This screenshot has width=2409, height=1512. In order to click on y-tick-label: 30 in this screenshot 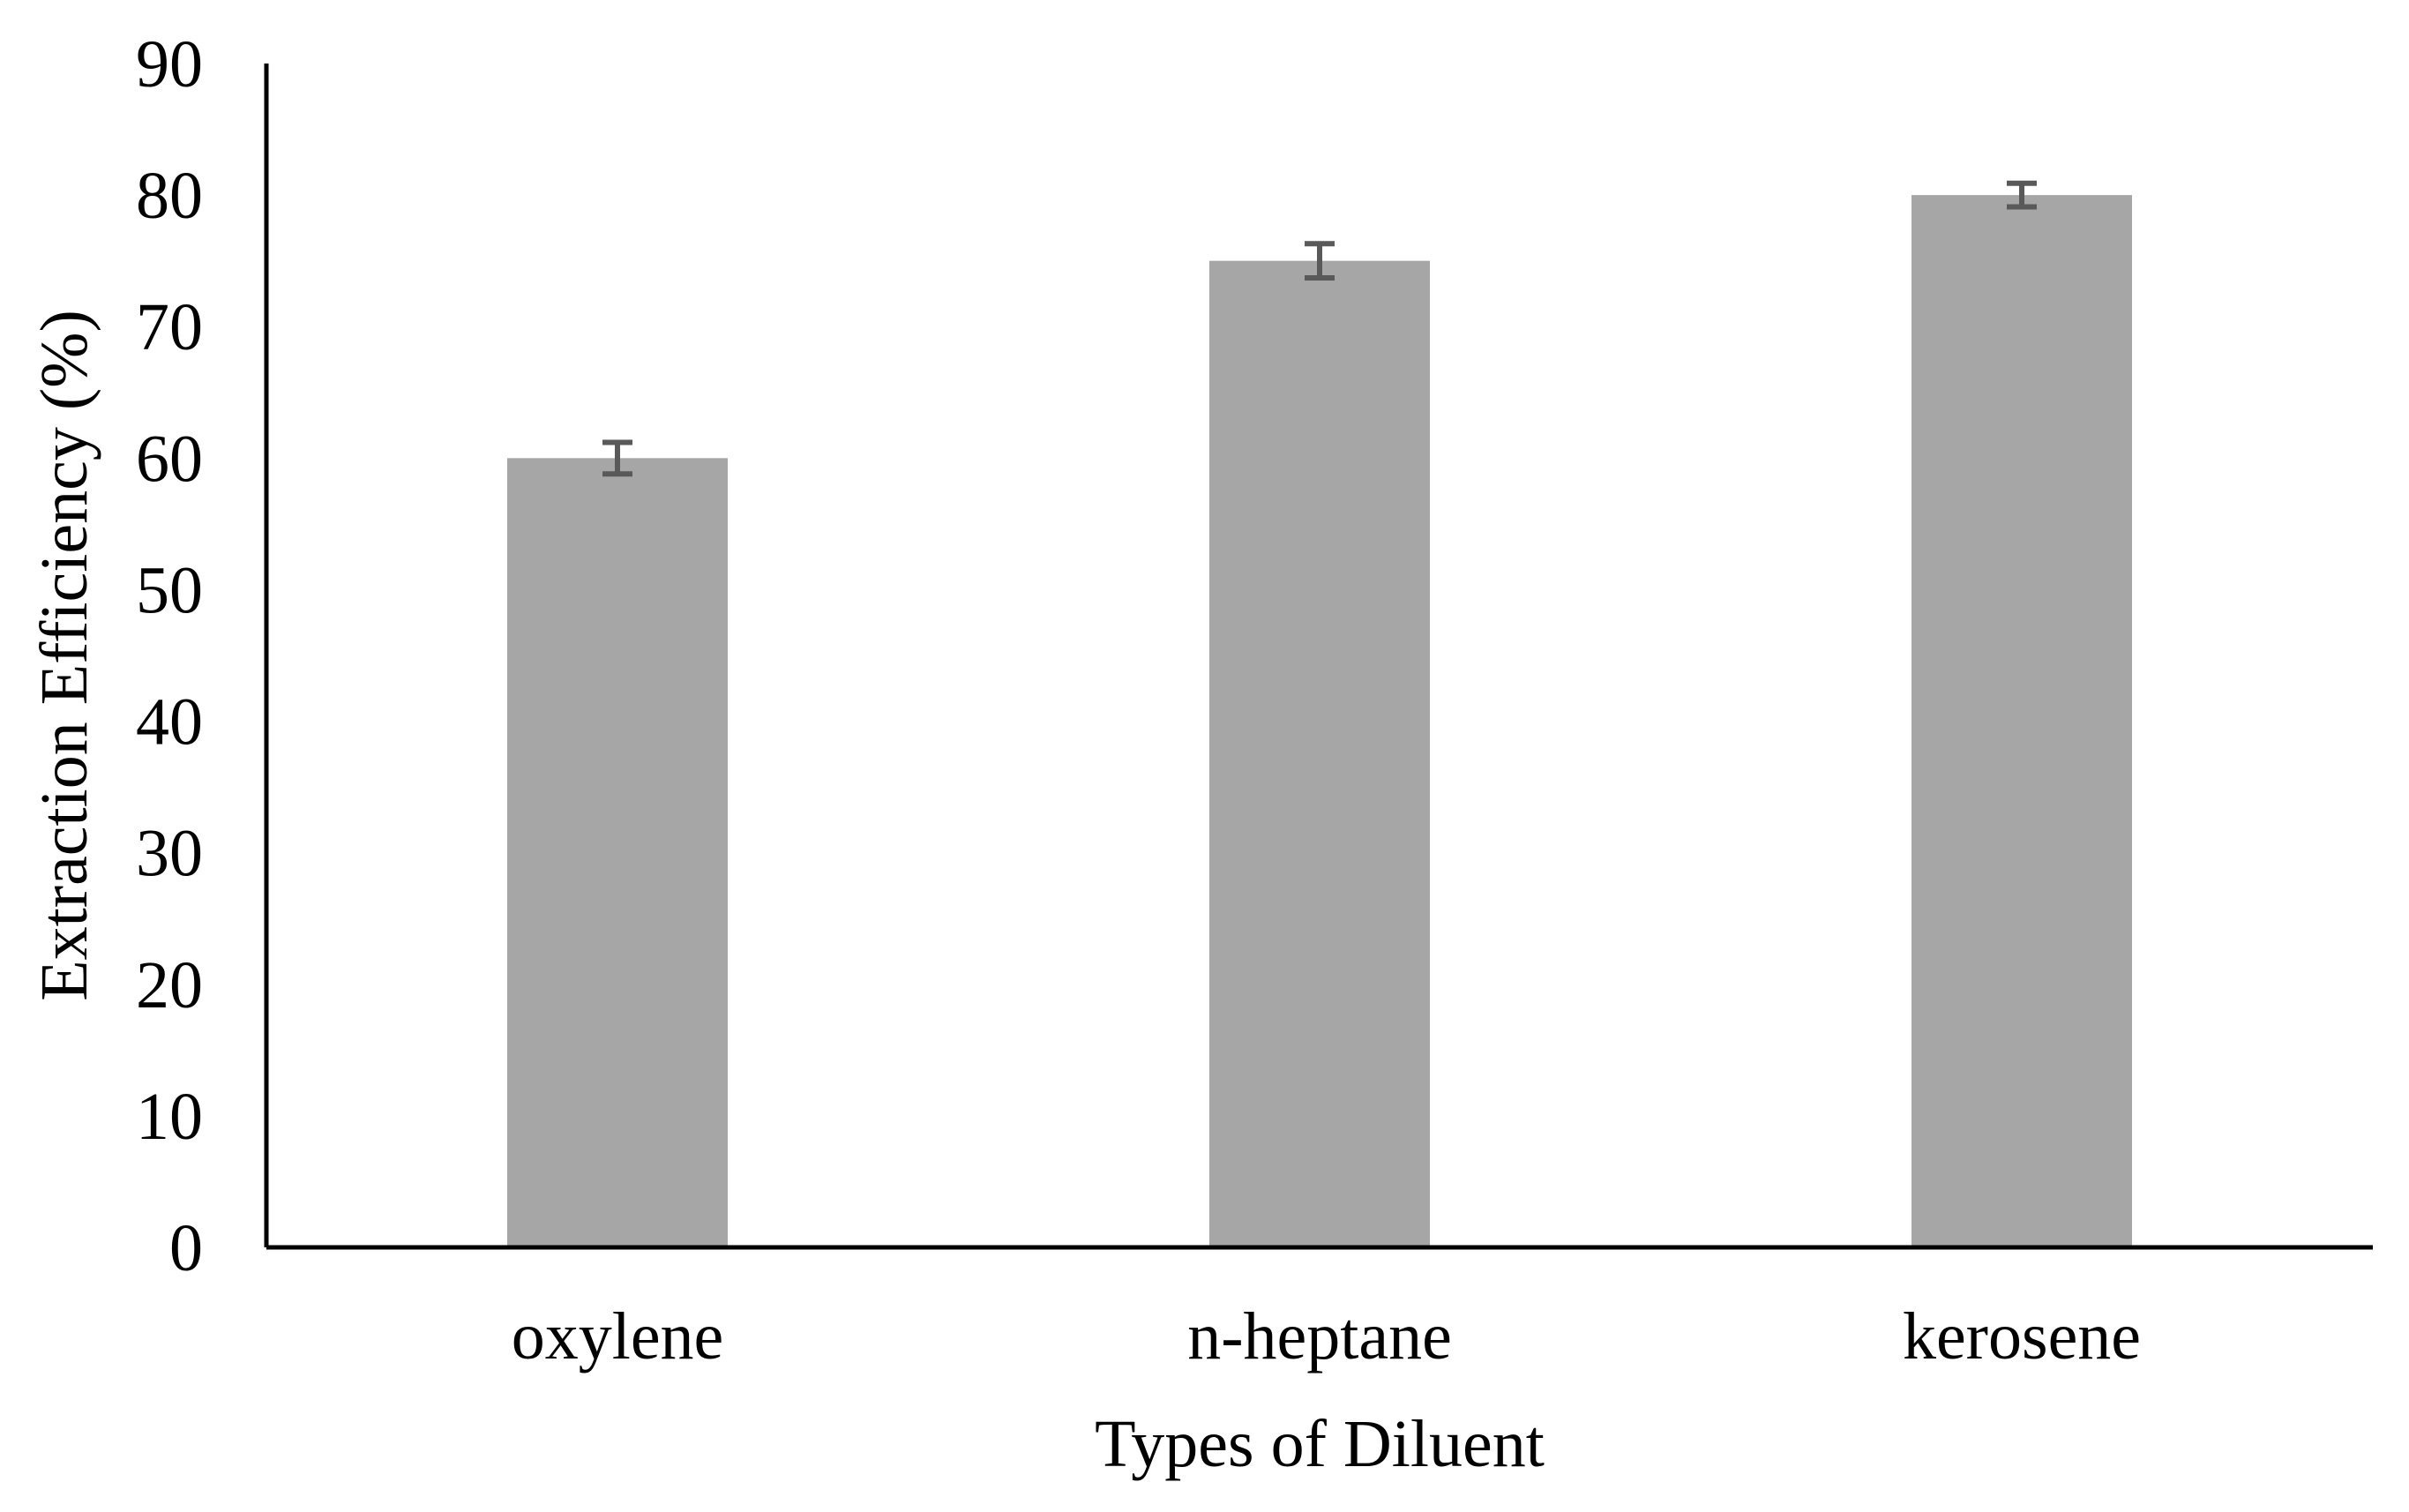, I will do `click(169, 854)`.